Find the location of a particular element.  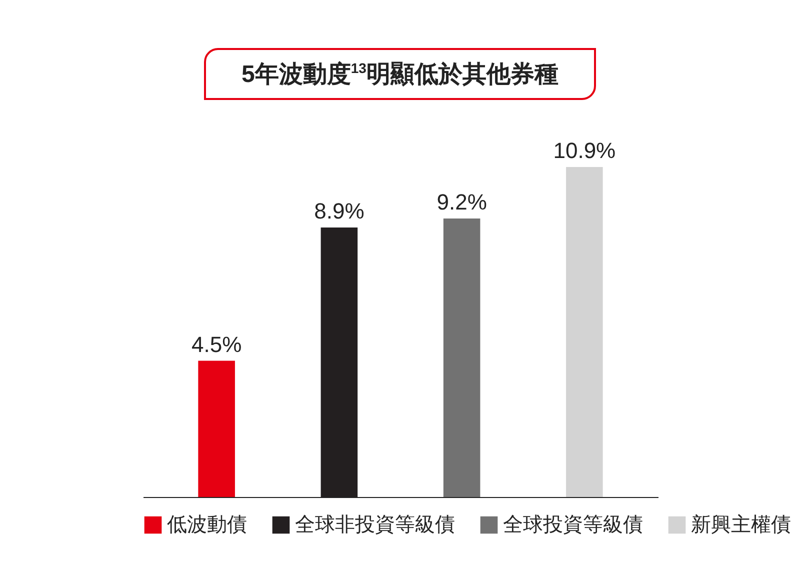

legend-label: 全球投資等級債 is located at coordinates (573, 525).